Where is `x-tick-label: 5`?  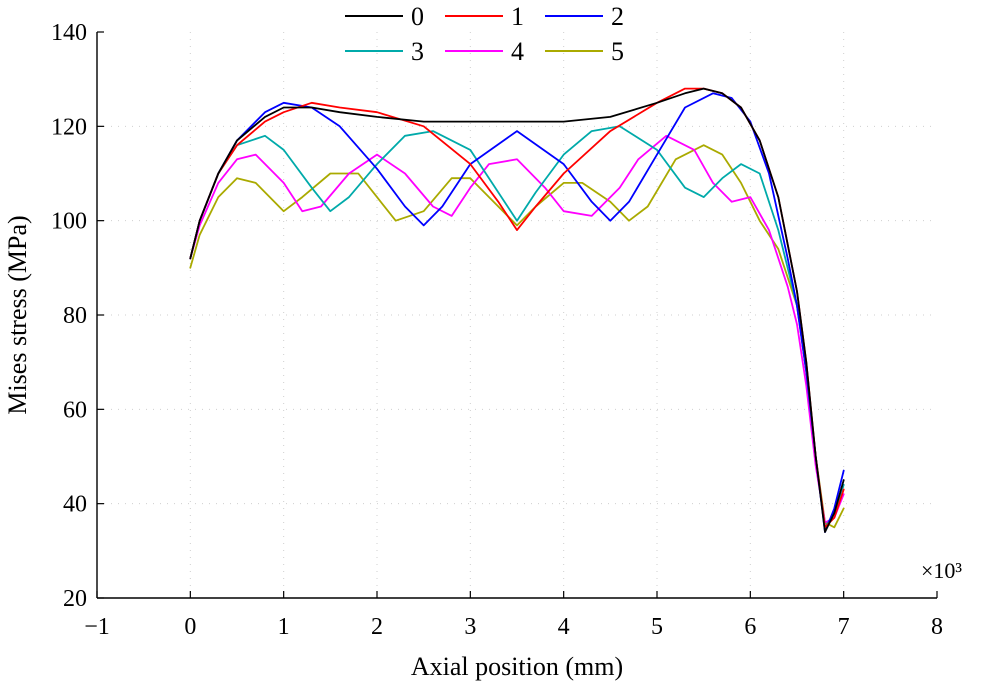 x-tick-label: 5 is located at coordinates (657, 627).